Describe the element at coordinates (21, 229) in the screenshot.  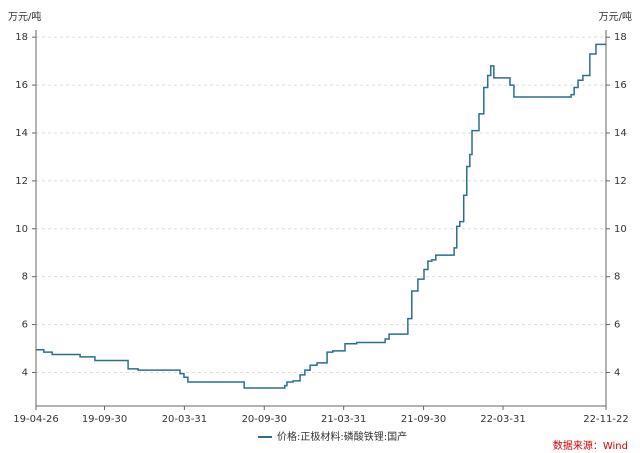
I see `y-tick-label: 10` at that location.